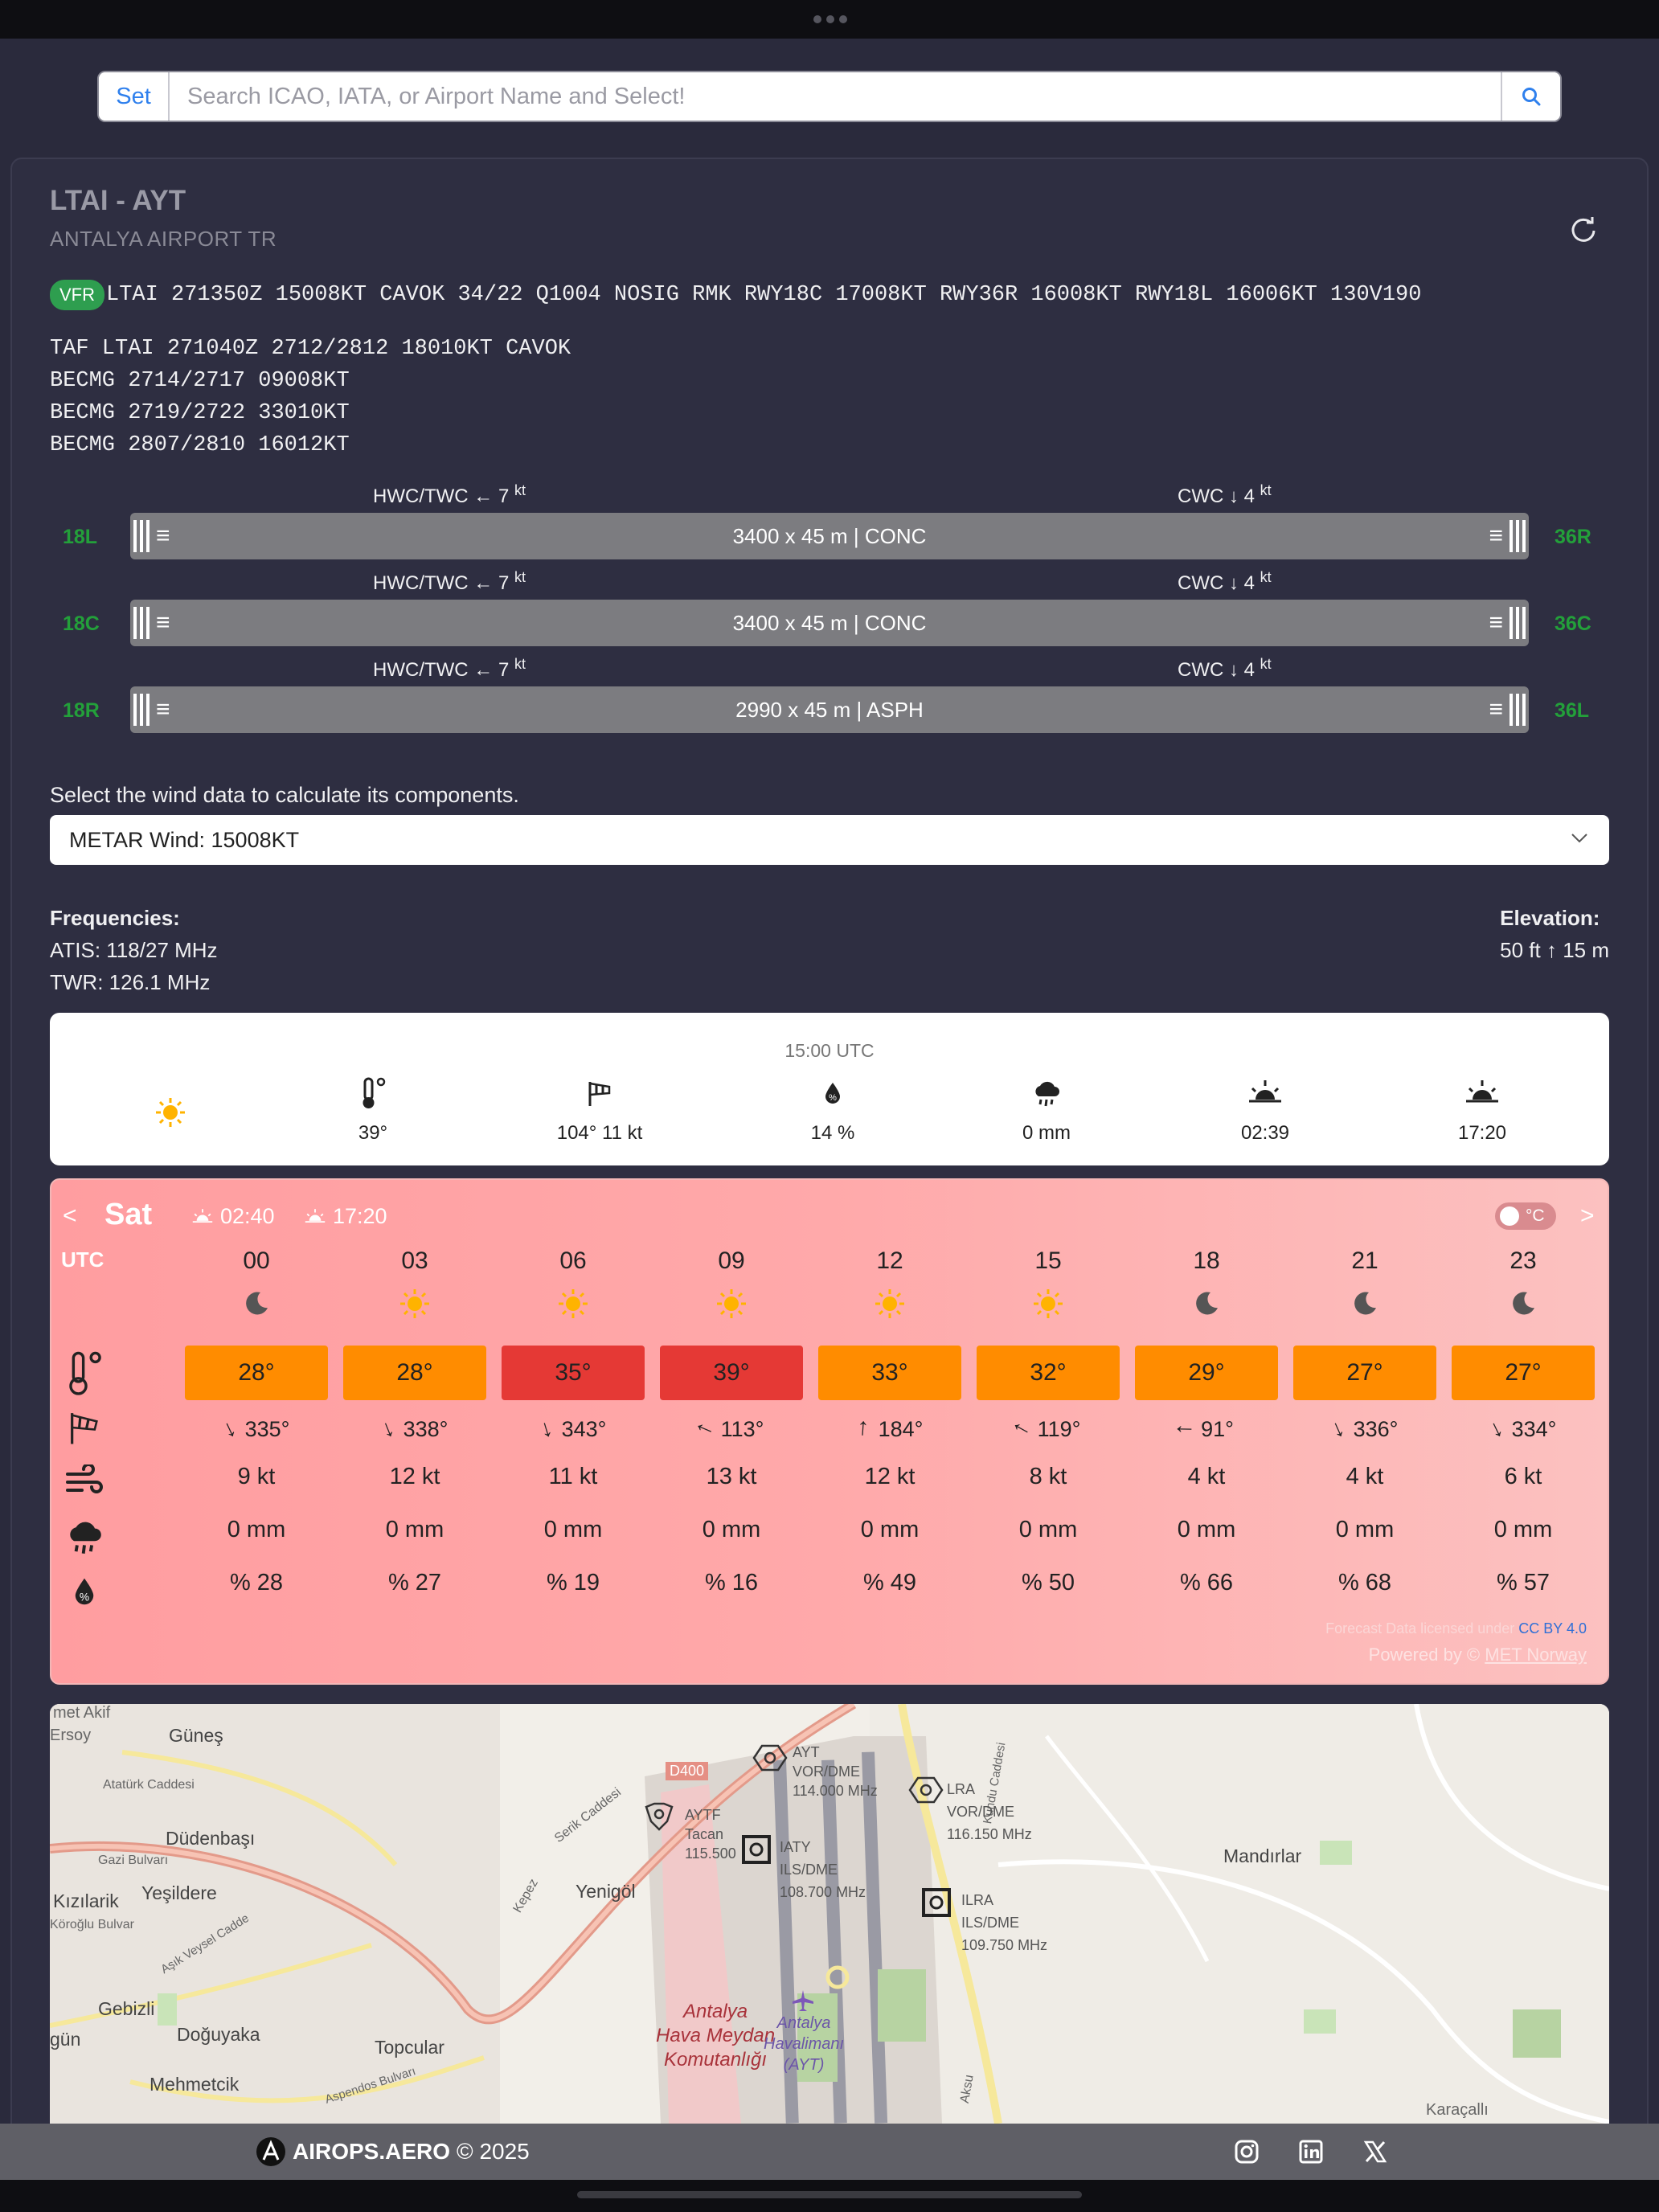  What do you see at coordinates (133, 1860) in the screenshot?
I see `map-label: Gazi Bulvarı` at bounding box center [133, 1860].